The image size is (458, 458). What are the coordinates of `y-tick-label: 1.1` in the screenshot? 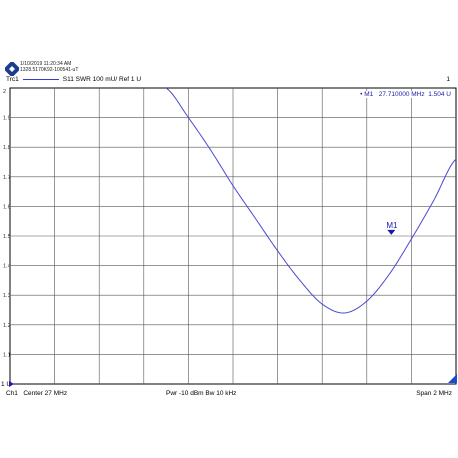 It's located at (7, 355).